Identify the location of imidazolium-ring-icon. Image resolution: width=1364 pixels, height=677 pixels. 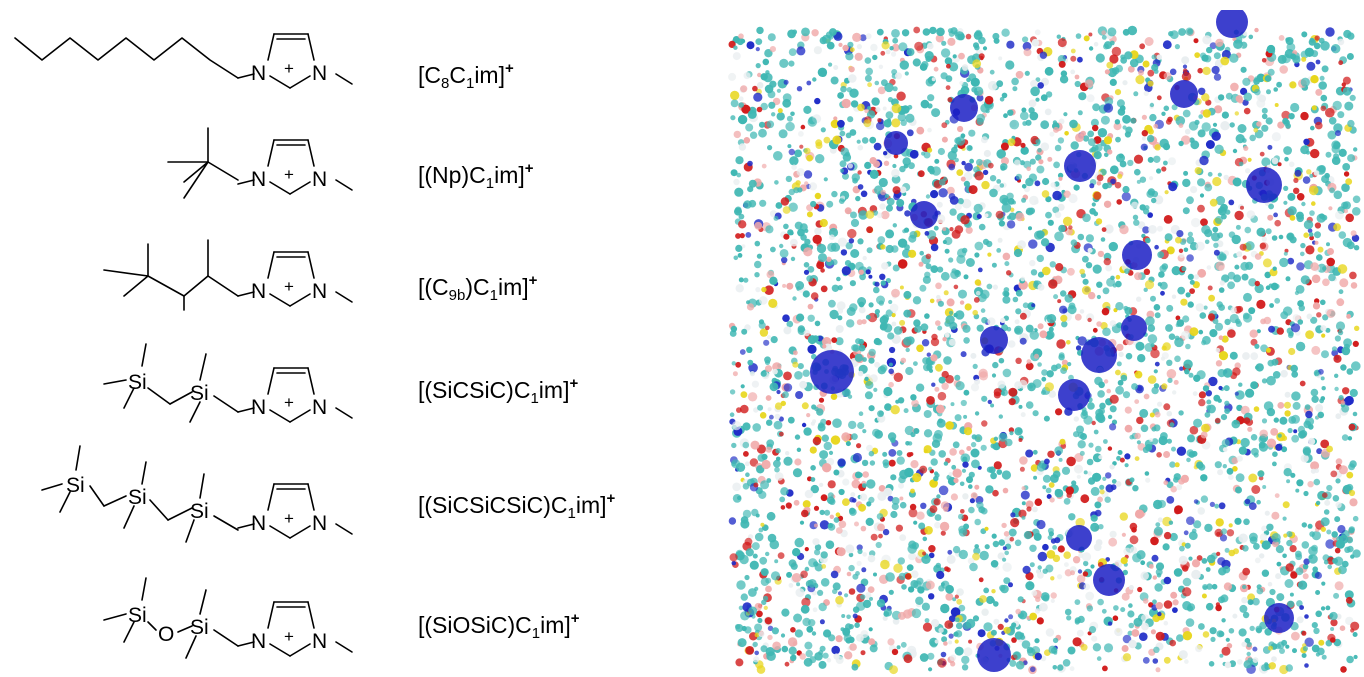
(295, 629).